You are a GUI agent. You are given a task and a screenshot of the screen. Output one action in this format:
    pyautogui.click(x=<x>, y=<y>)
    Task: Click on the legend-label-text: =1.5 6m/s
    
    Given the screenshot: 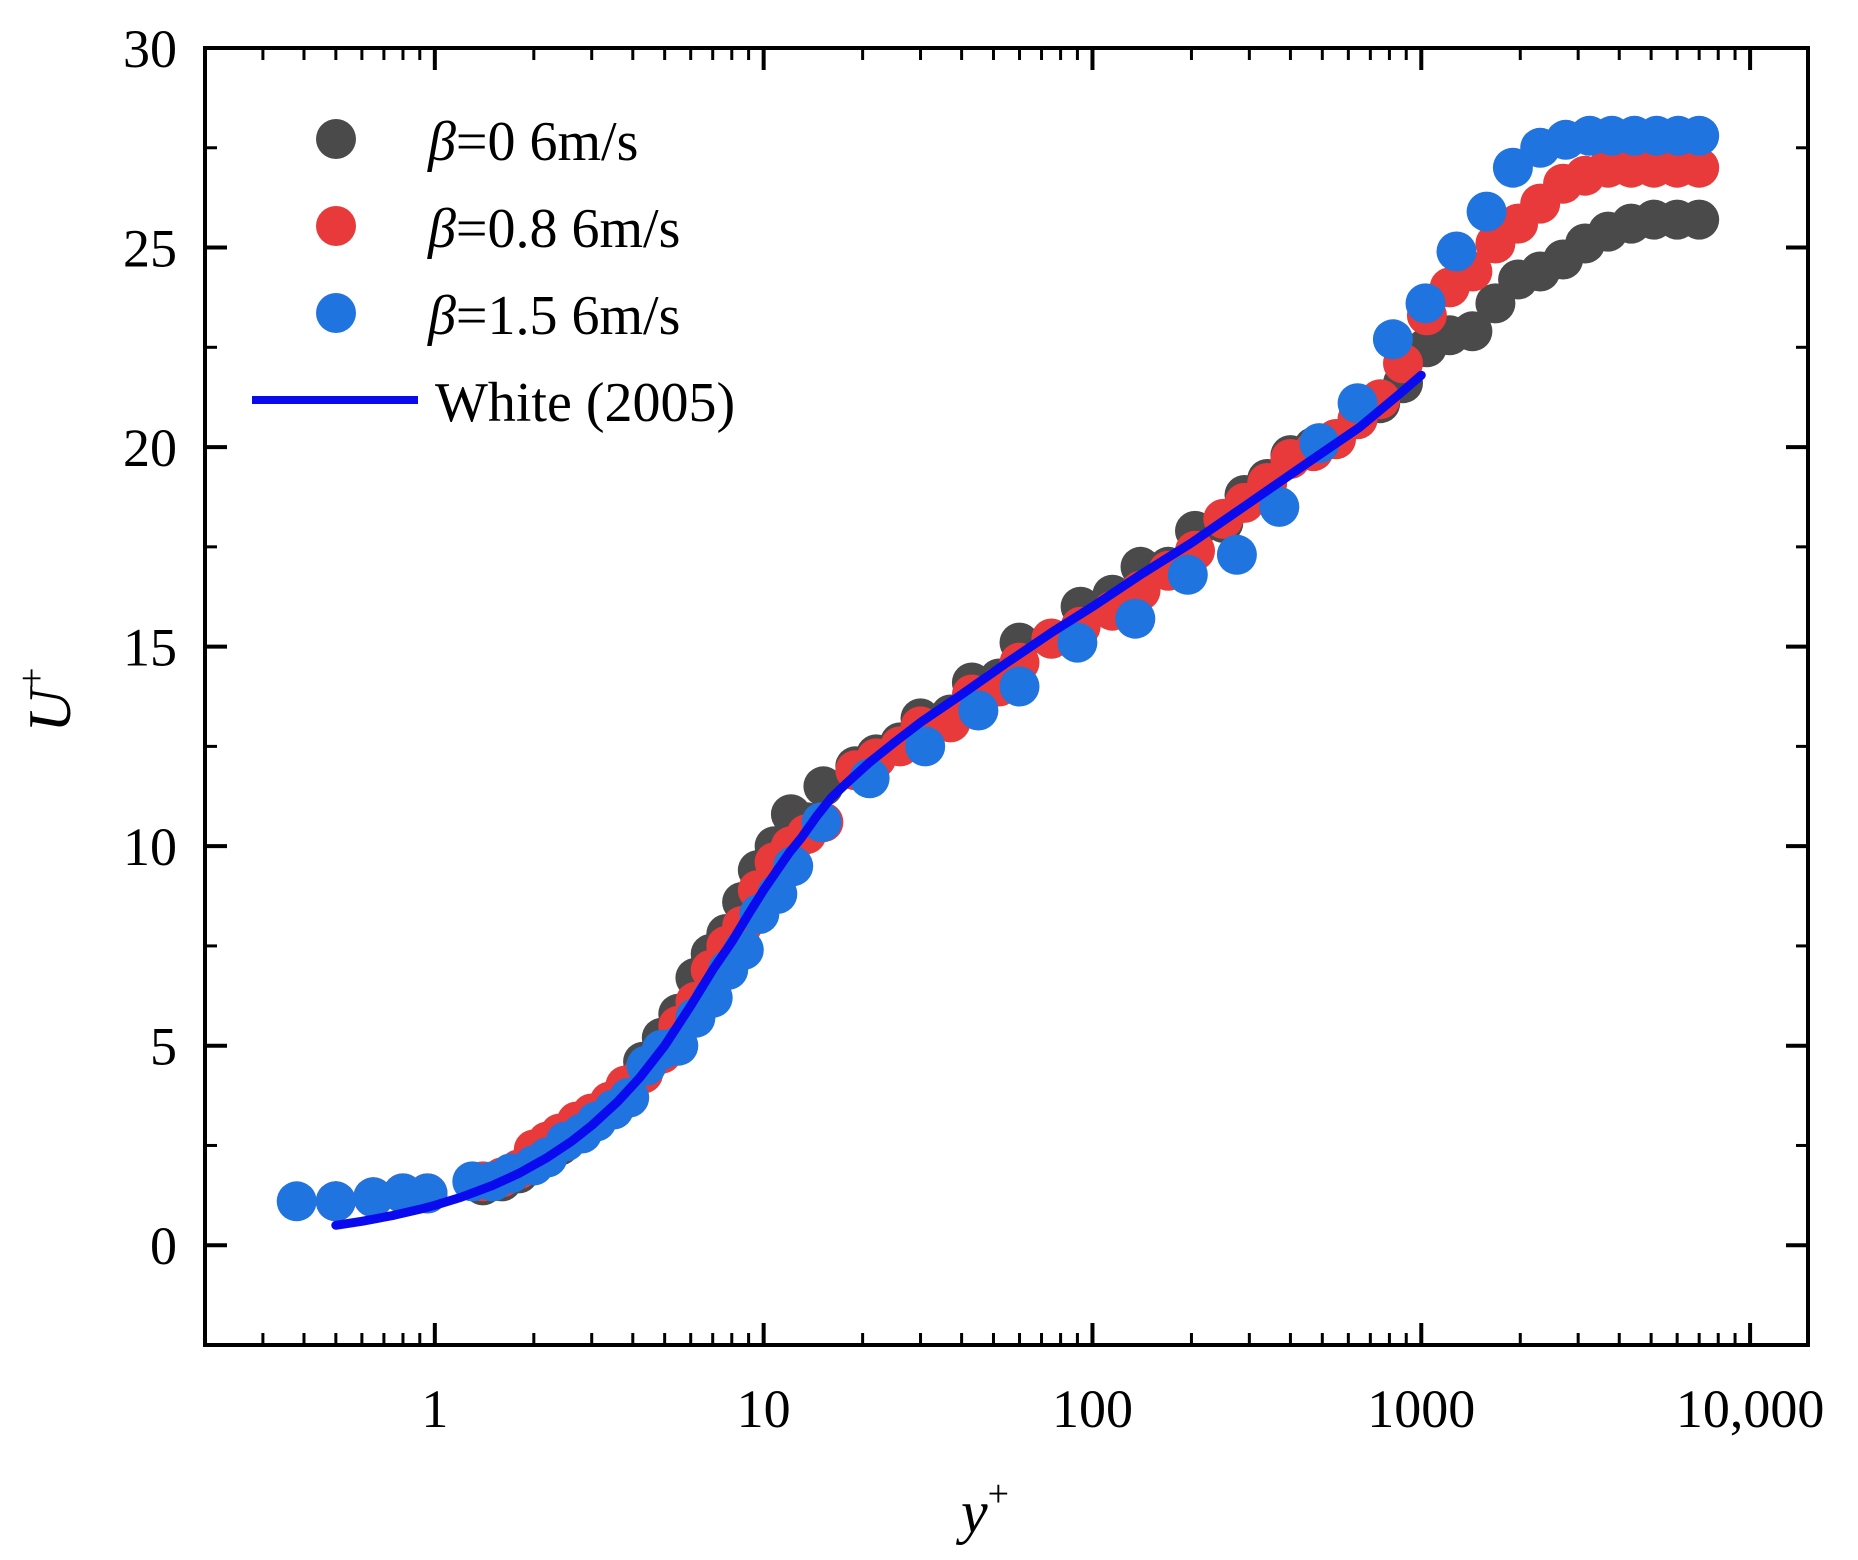 What is the action you would take?
    pyautogui.click(x=568, y=316)
    